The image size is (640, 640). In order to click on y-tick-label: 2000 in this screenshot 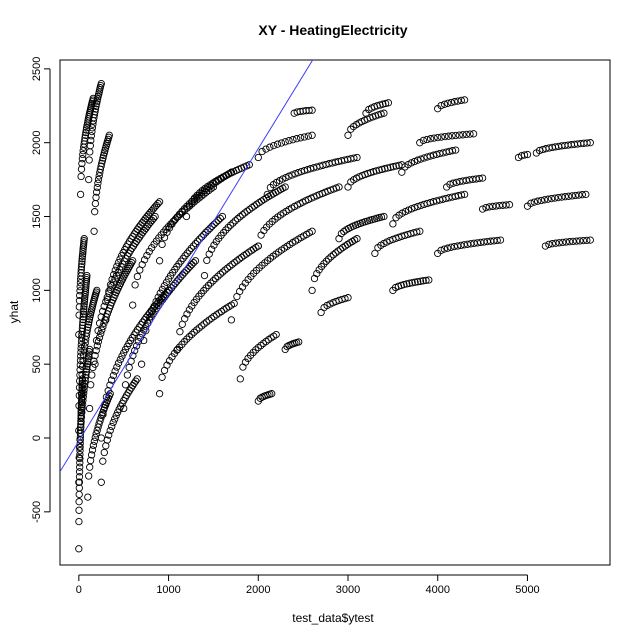, I will do `click(37, 142)`.